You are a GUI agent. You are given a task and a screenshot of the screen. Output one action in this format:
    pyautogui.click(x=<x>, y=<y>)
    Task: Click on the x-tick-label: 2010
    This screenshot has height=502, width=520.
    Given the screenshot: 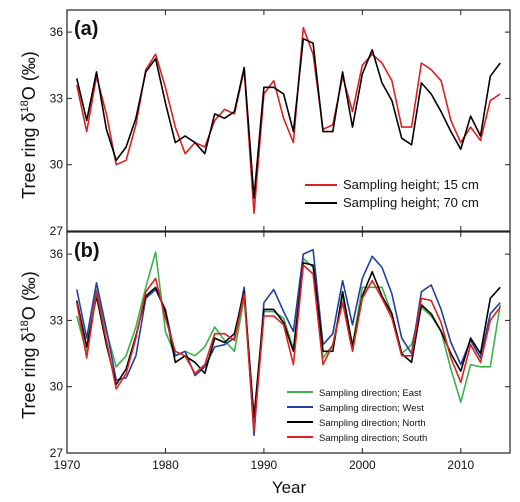 What is the action you would take?
    pyautogui.click(x=460, y=465)
    